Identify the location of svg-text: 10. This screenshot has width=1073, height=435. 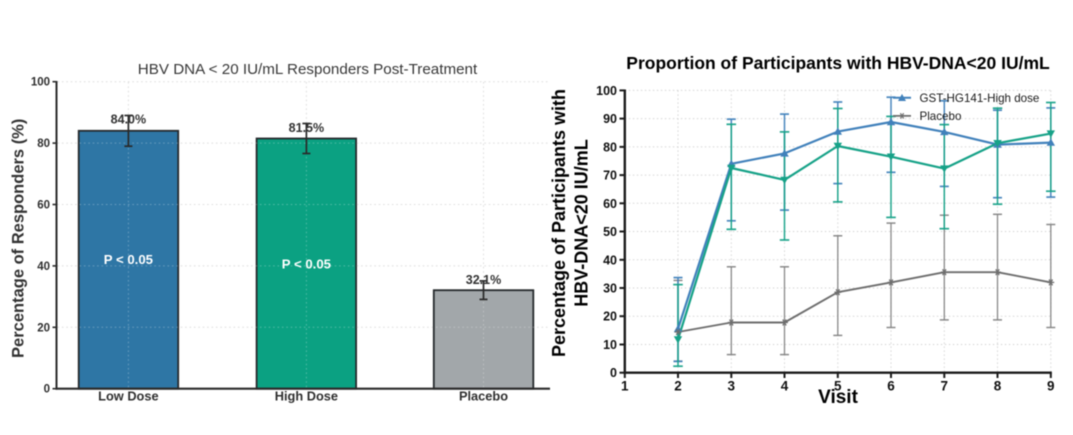
(610, 345).